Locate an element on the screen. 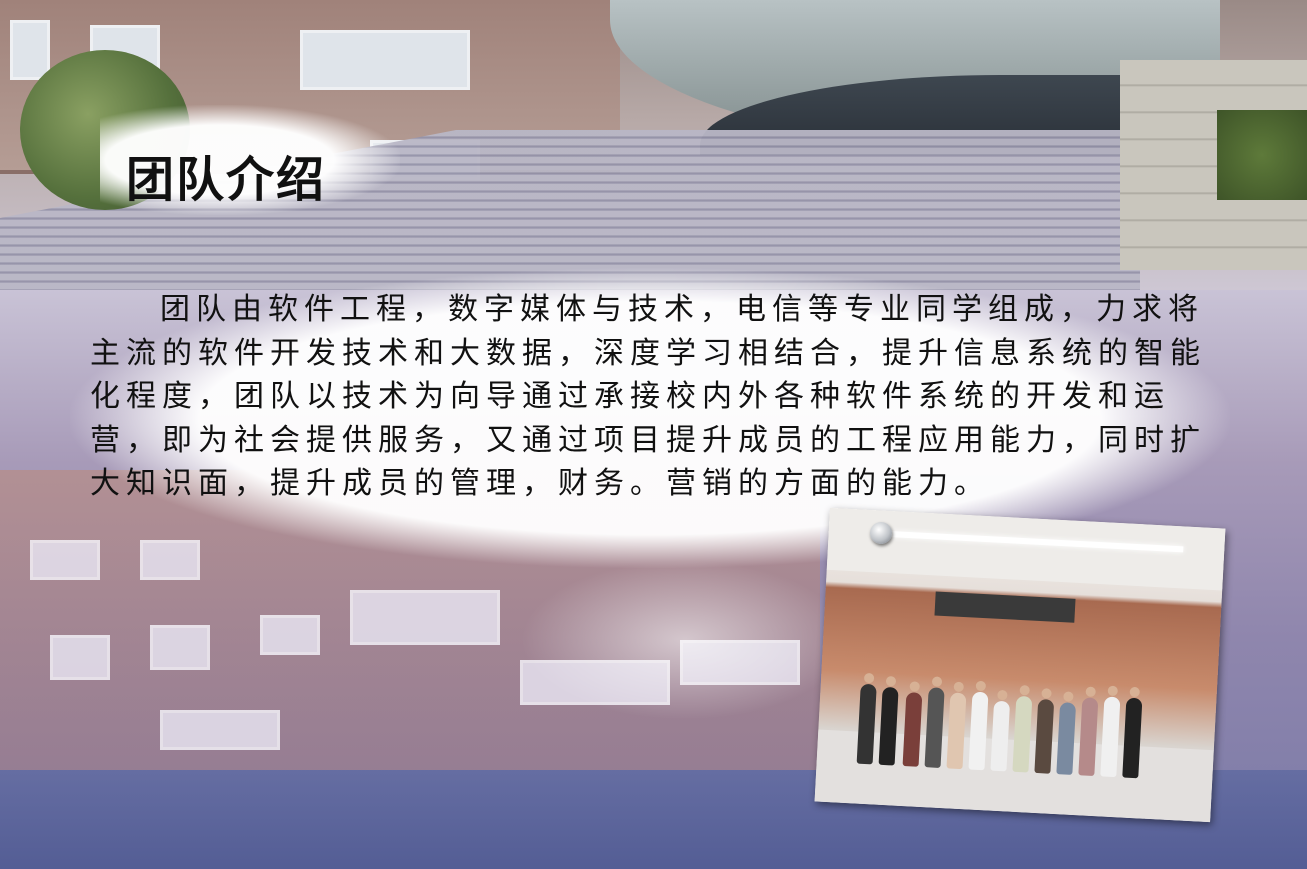  title-bubble is located at coordinates (250, 160).